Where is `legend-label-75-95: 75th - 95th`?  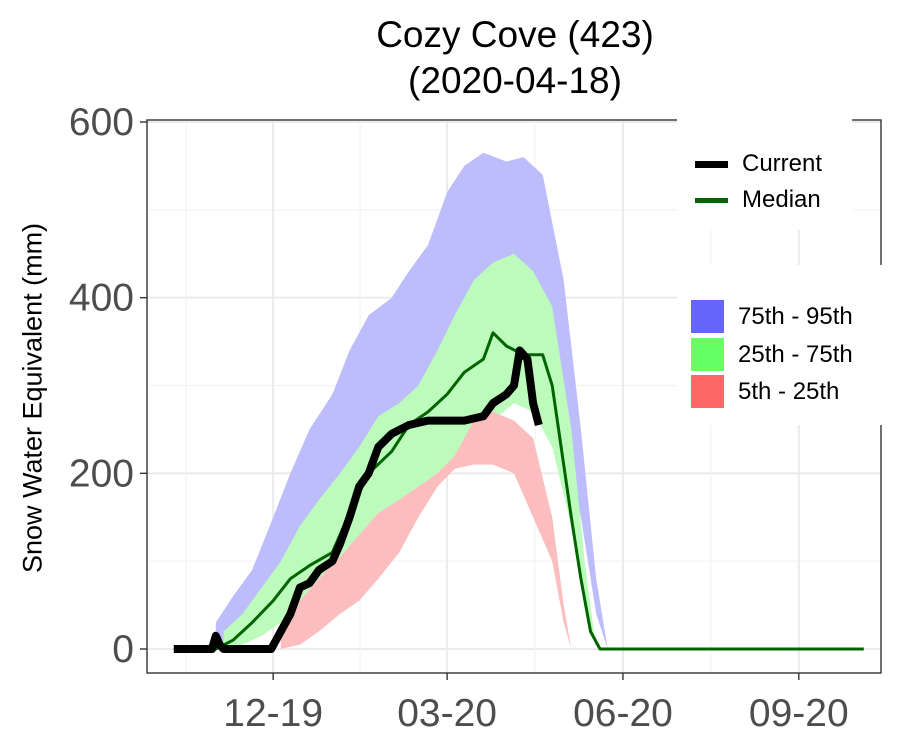 legend-label-75-95: 75th - 95th is located at coordinates (795, 316).